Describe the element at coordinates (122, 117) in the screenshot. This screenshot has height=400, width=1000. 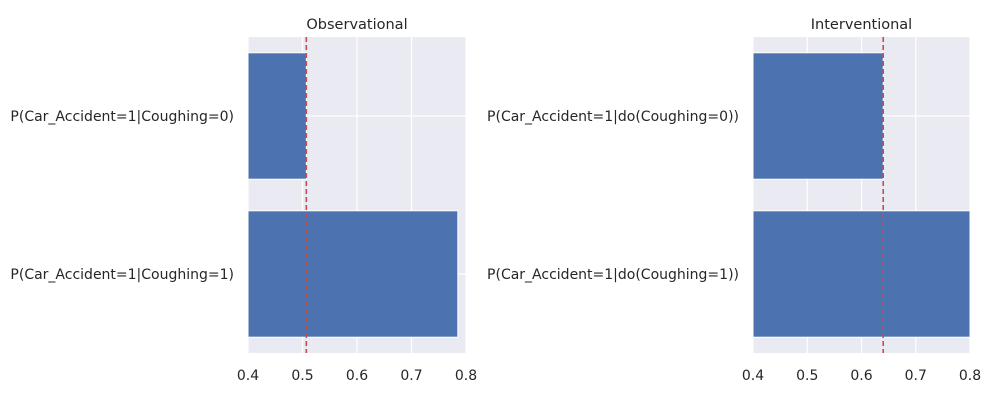
I see `y-tick-label: P(Car_Accident=1|Coughing=0)` at that location.